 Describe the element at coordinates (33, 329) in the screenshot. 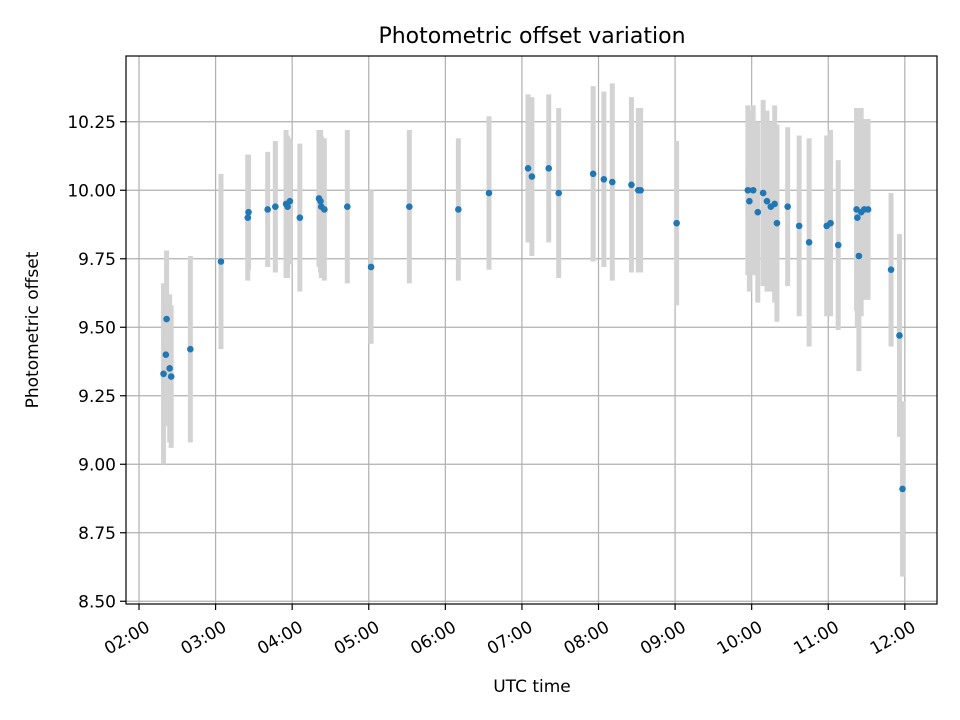

I see `y-axis-label: Photometric offset` at that location.